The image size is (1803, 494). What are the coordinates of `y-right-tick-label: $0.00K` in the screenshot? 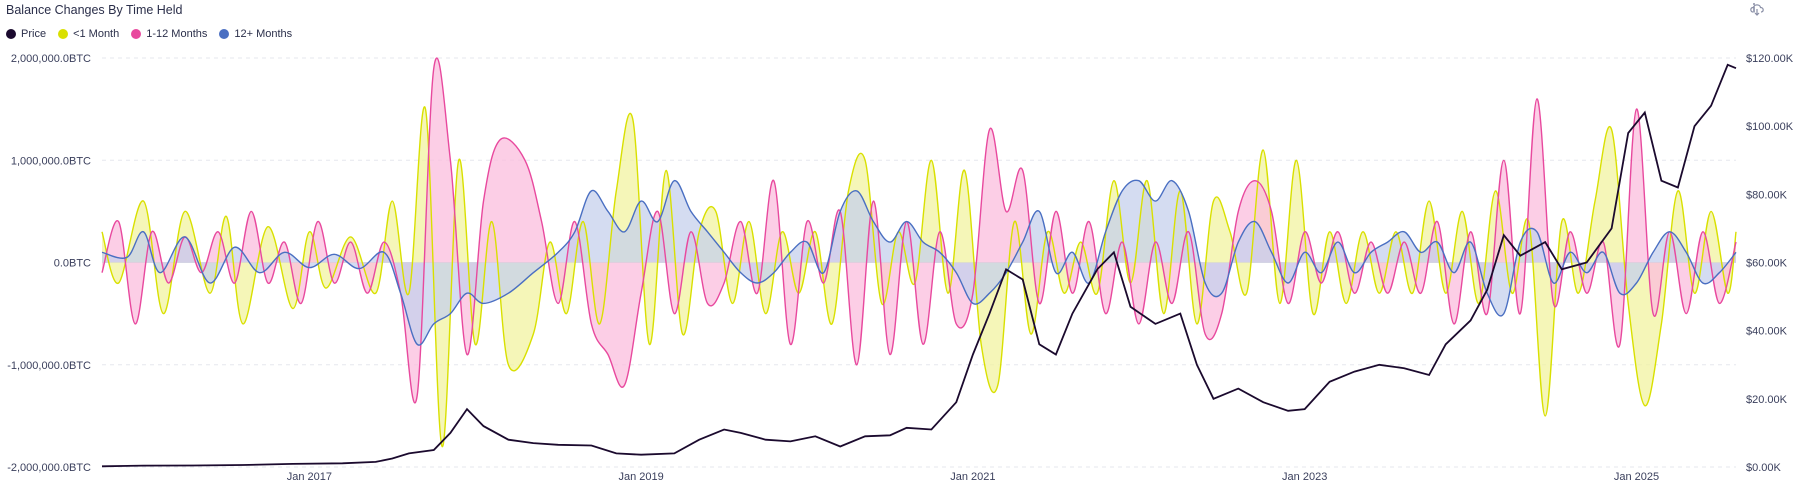 It's located at (1764, 468).